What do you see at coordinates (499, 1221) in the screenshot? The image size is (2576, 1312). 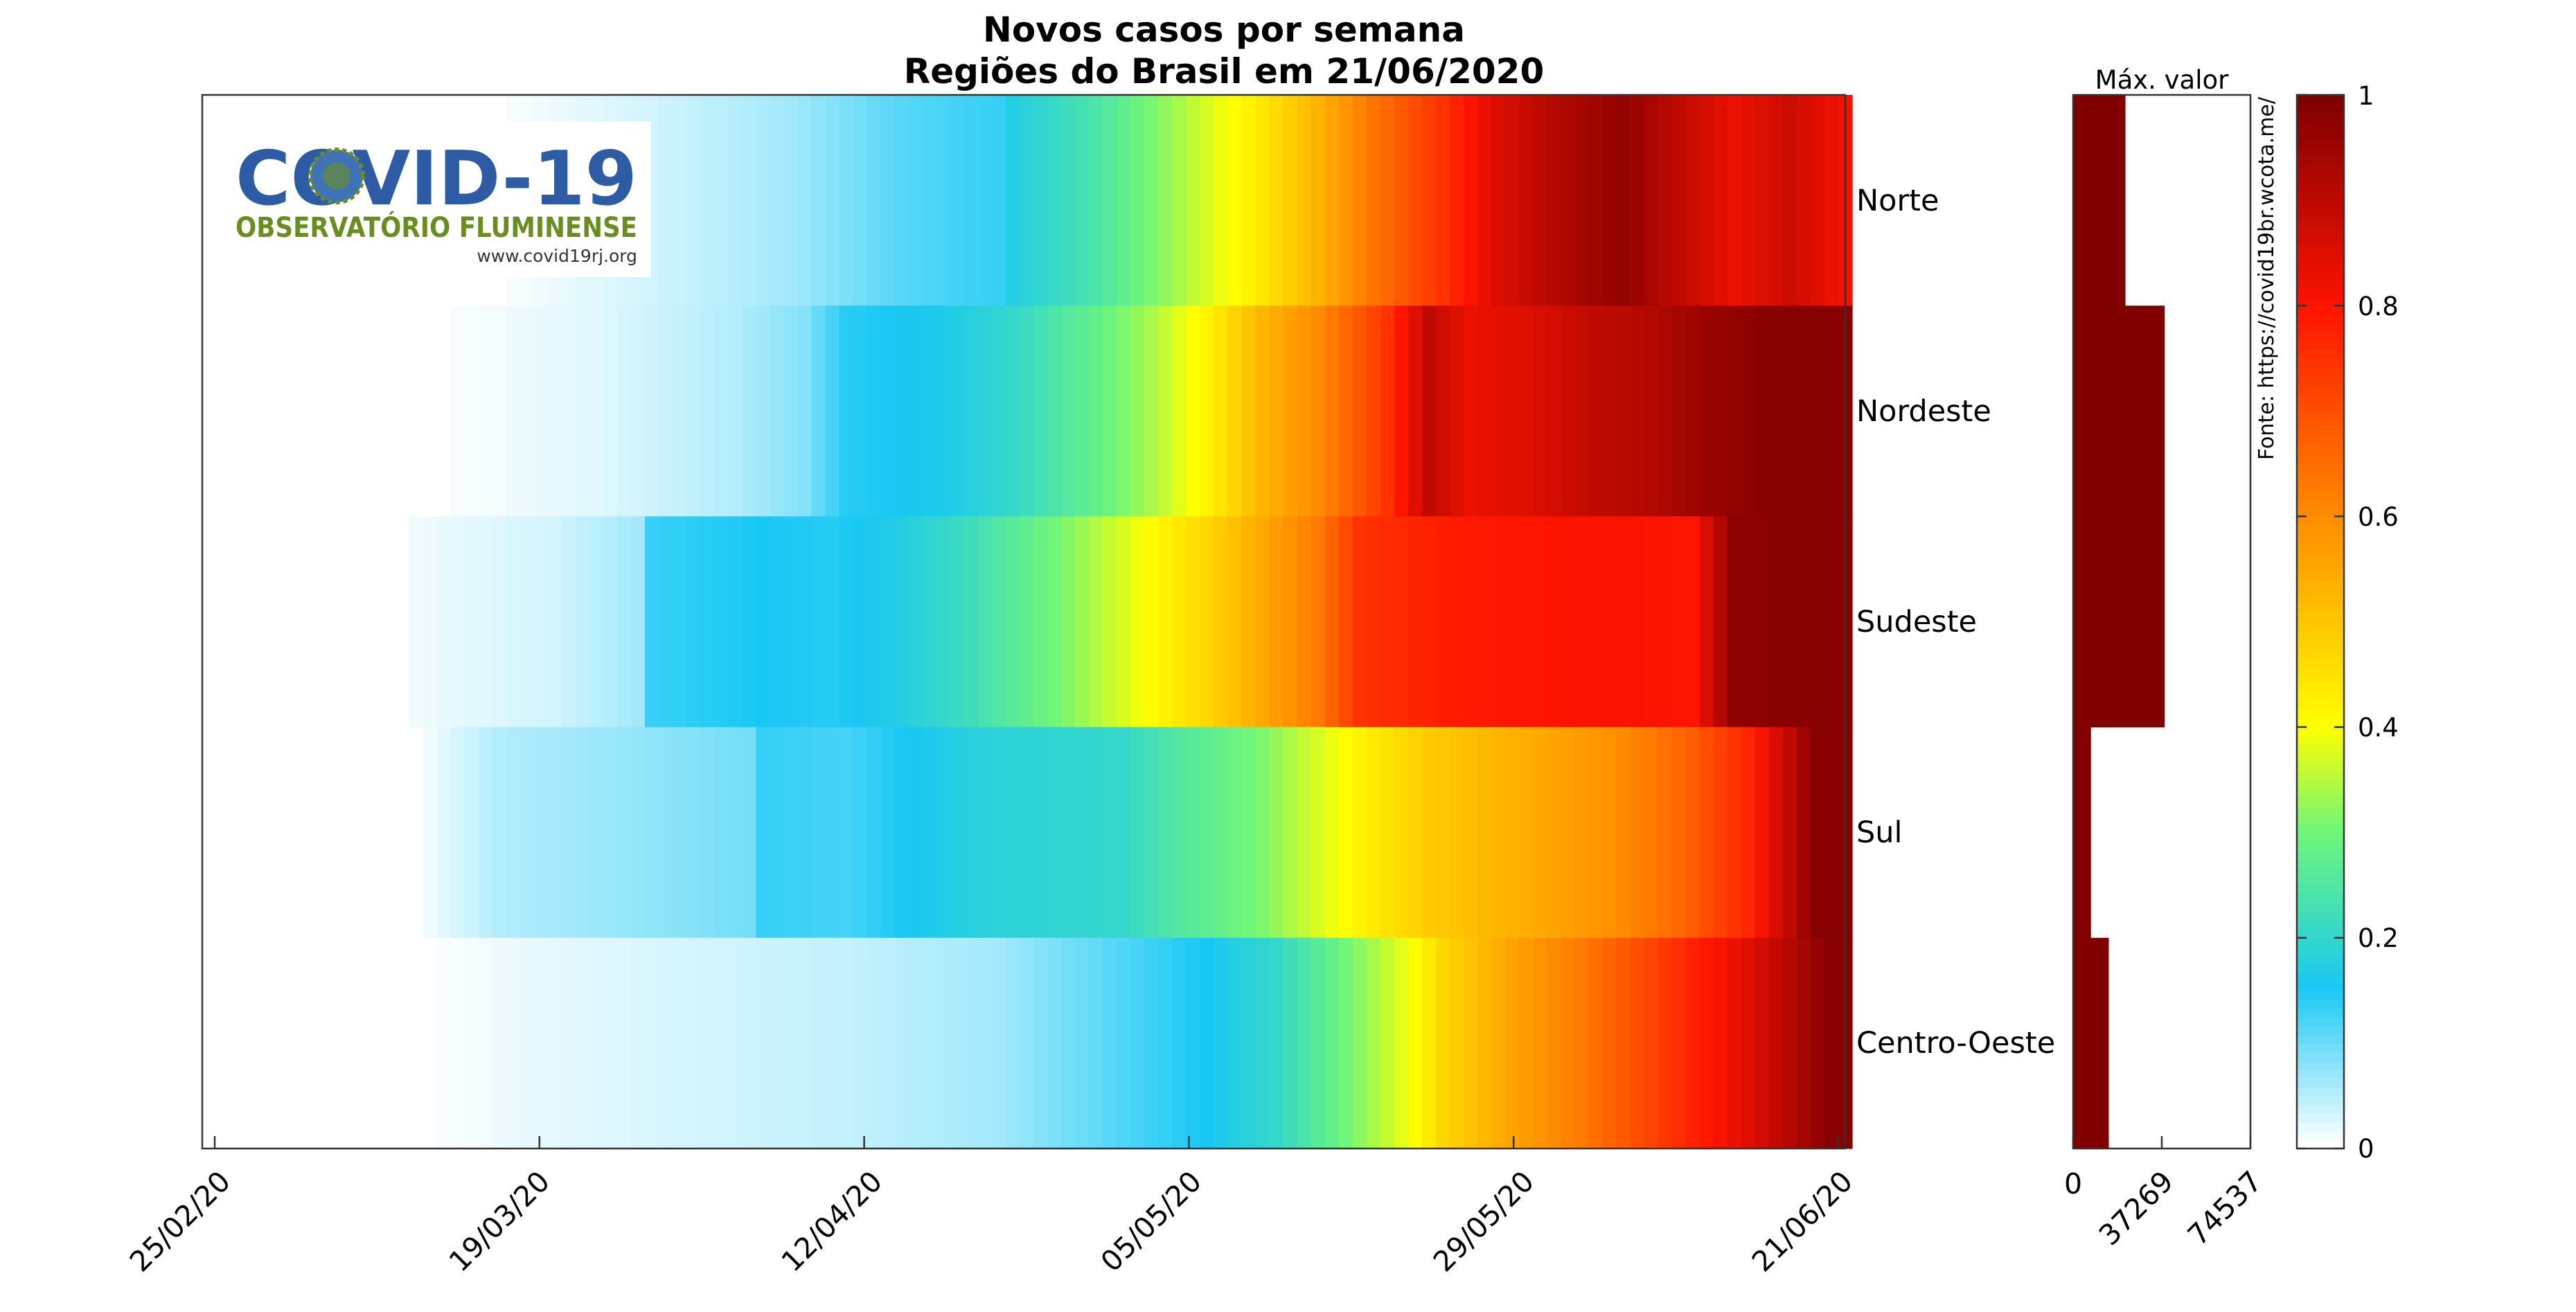 I see `x-tick-label: 19/03/20` at bounding box center [499, 1221].